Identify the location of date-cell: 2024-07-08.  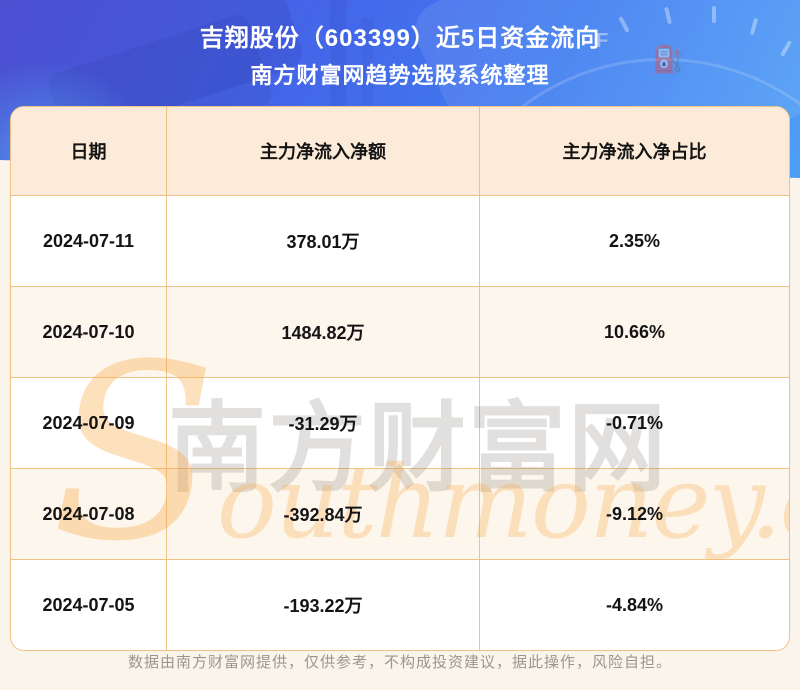
(89, 514).